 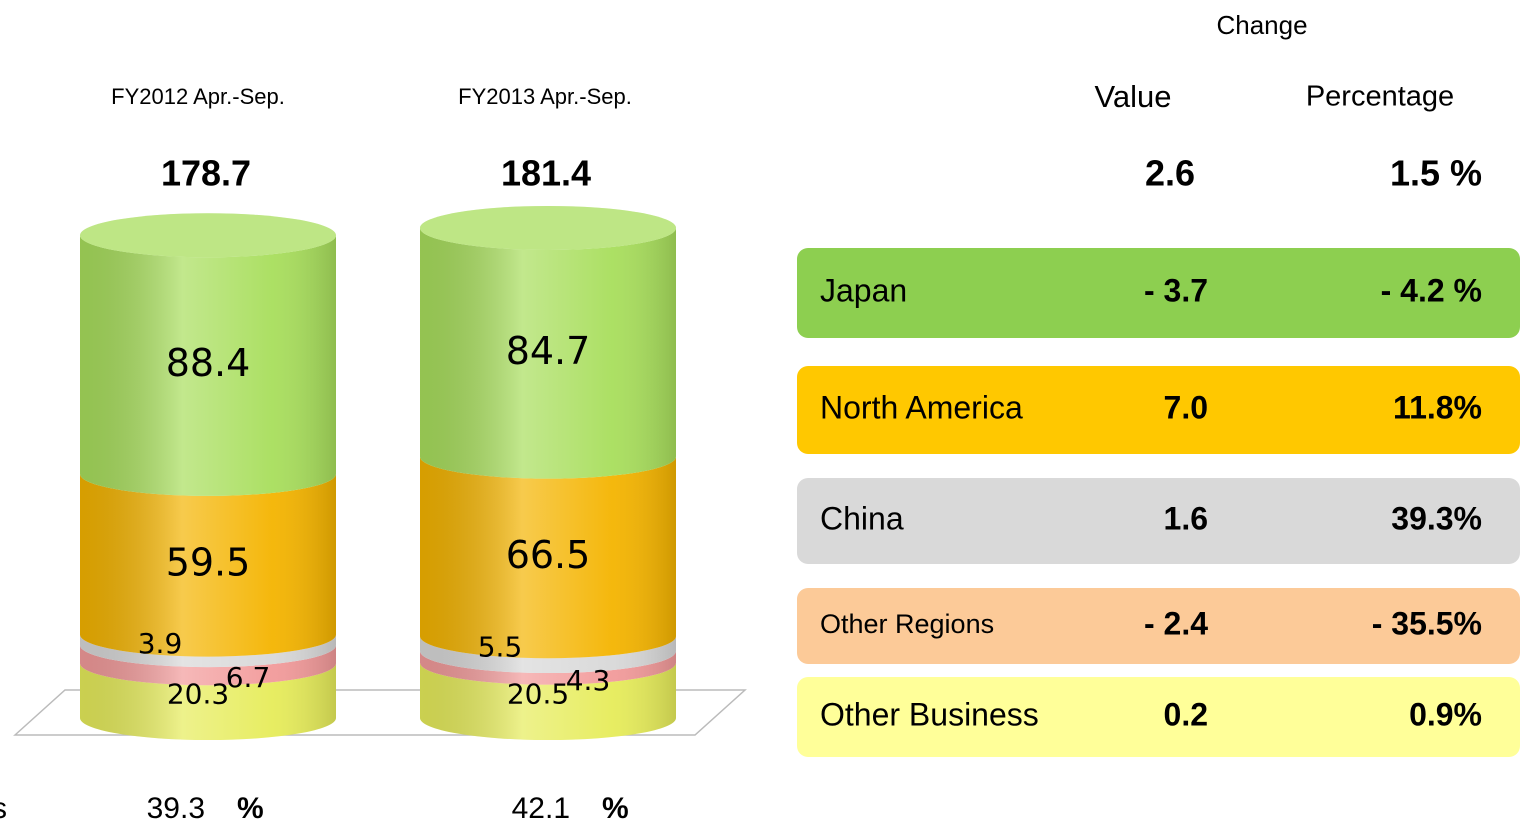 What do you see at coordinates (588, 680) in the screenshot?
I see `segment-label: 4.3` at bounding box center [588, 680].